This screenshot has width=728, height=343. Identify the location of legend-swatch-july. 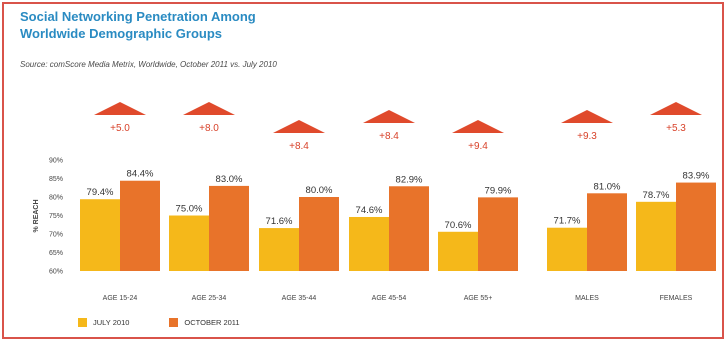
(82, 322).